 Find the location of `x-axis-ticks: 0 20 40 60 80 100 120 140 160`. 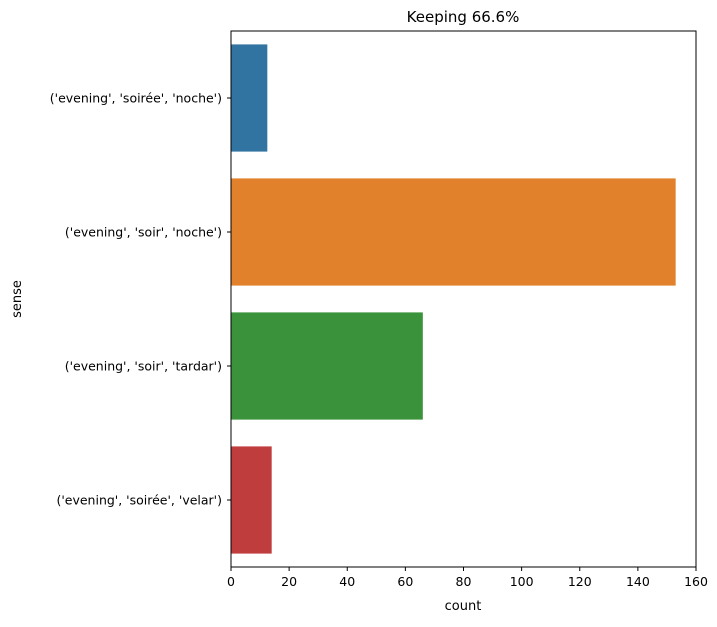

x-axis-ticks: 0 20 40 60 80 100 120 140 160 is located at coordinates (467, 578).